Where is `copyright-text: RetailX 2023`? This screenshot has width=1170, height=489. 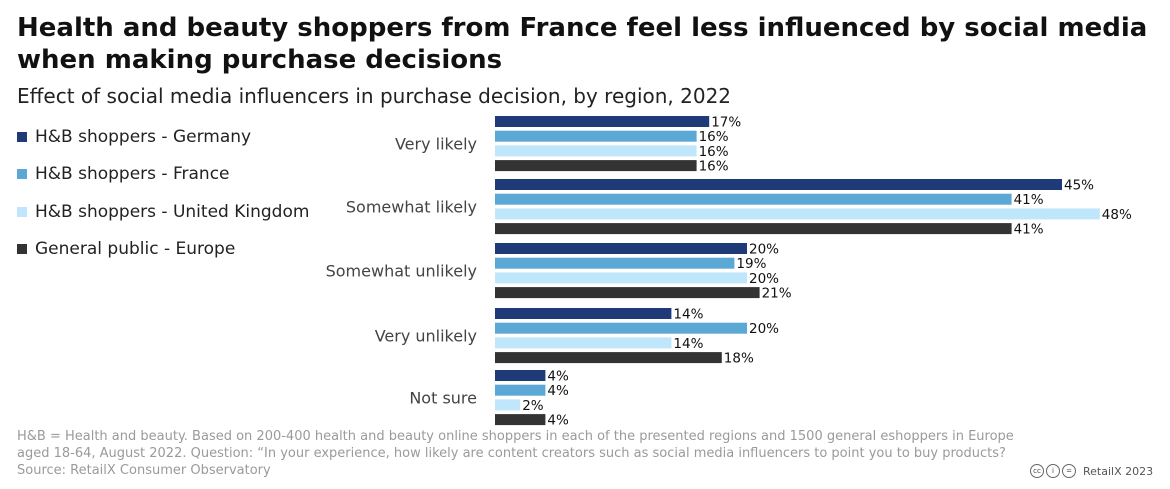
copyright-text: RetailX 2023 is located at coordinates (1118, 471).